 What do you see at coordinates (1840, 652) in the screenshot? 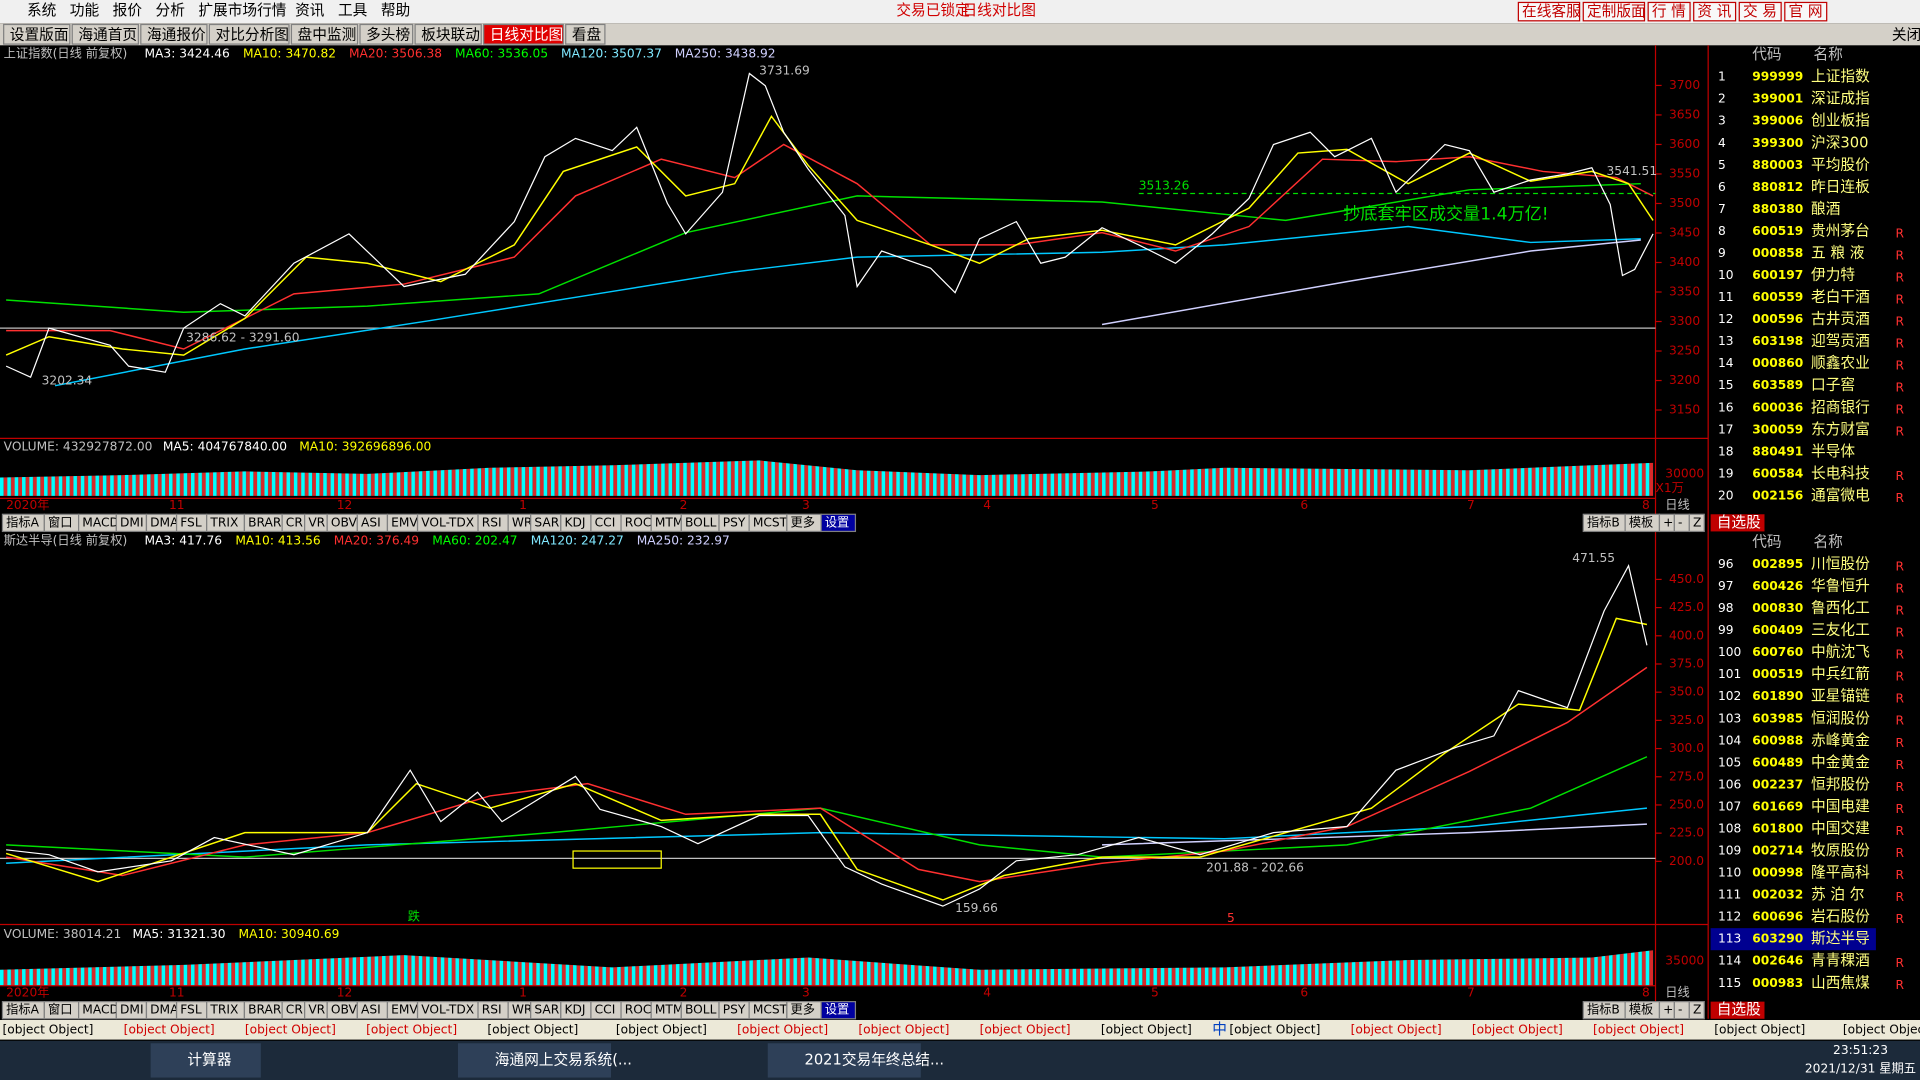
I see `row-name: 中航沈飞` at bounding box center [1840, 652].